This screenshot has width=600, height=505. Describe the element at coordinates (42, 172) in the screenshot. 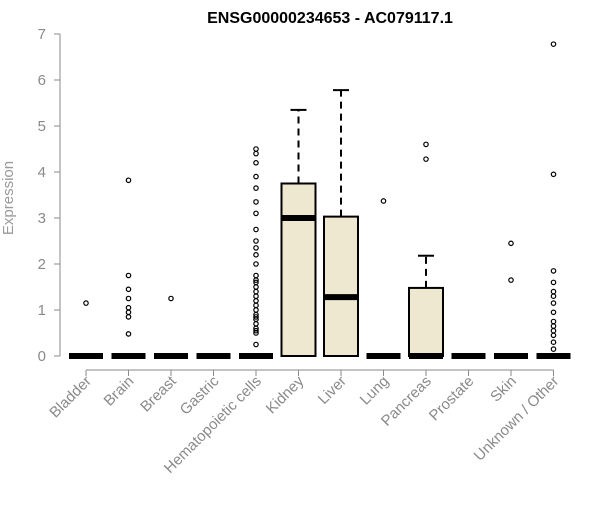

I see `y-tick-label: 4` at that location.